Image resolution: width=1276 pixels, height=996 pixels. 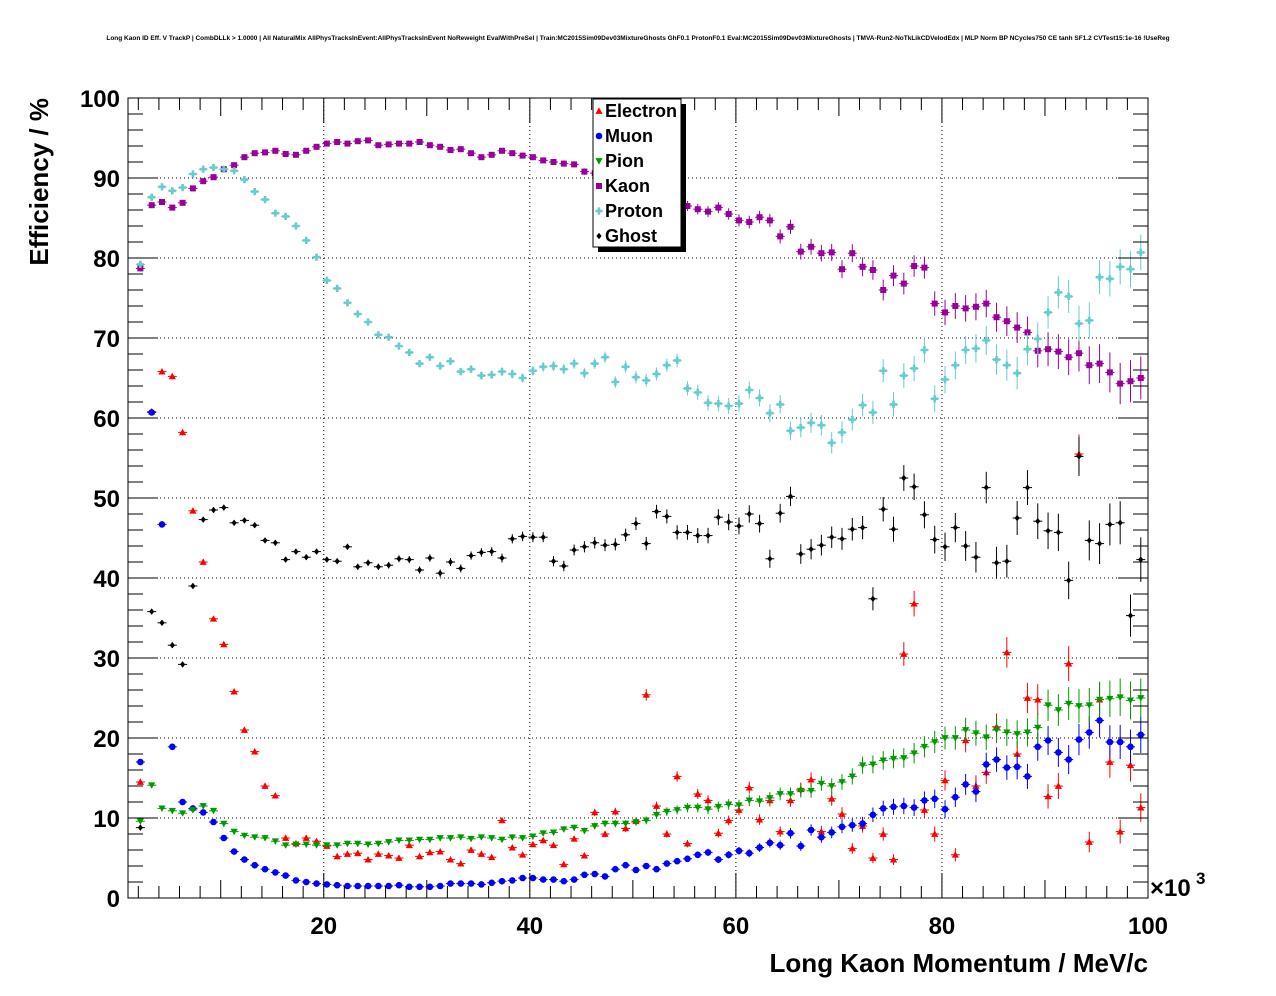 What do you see at coordinates (624, 136) in the screenshot?
I see `legend-entry-muon: Muon` at bounding box center [624, 136].